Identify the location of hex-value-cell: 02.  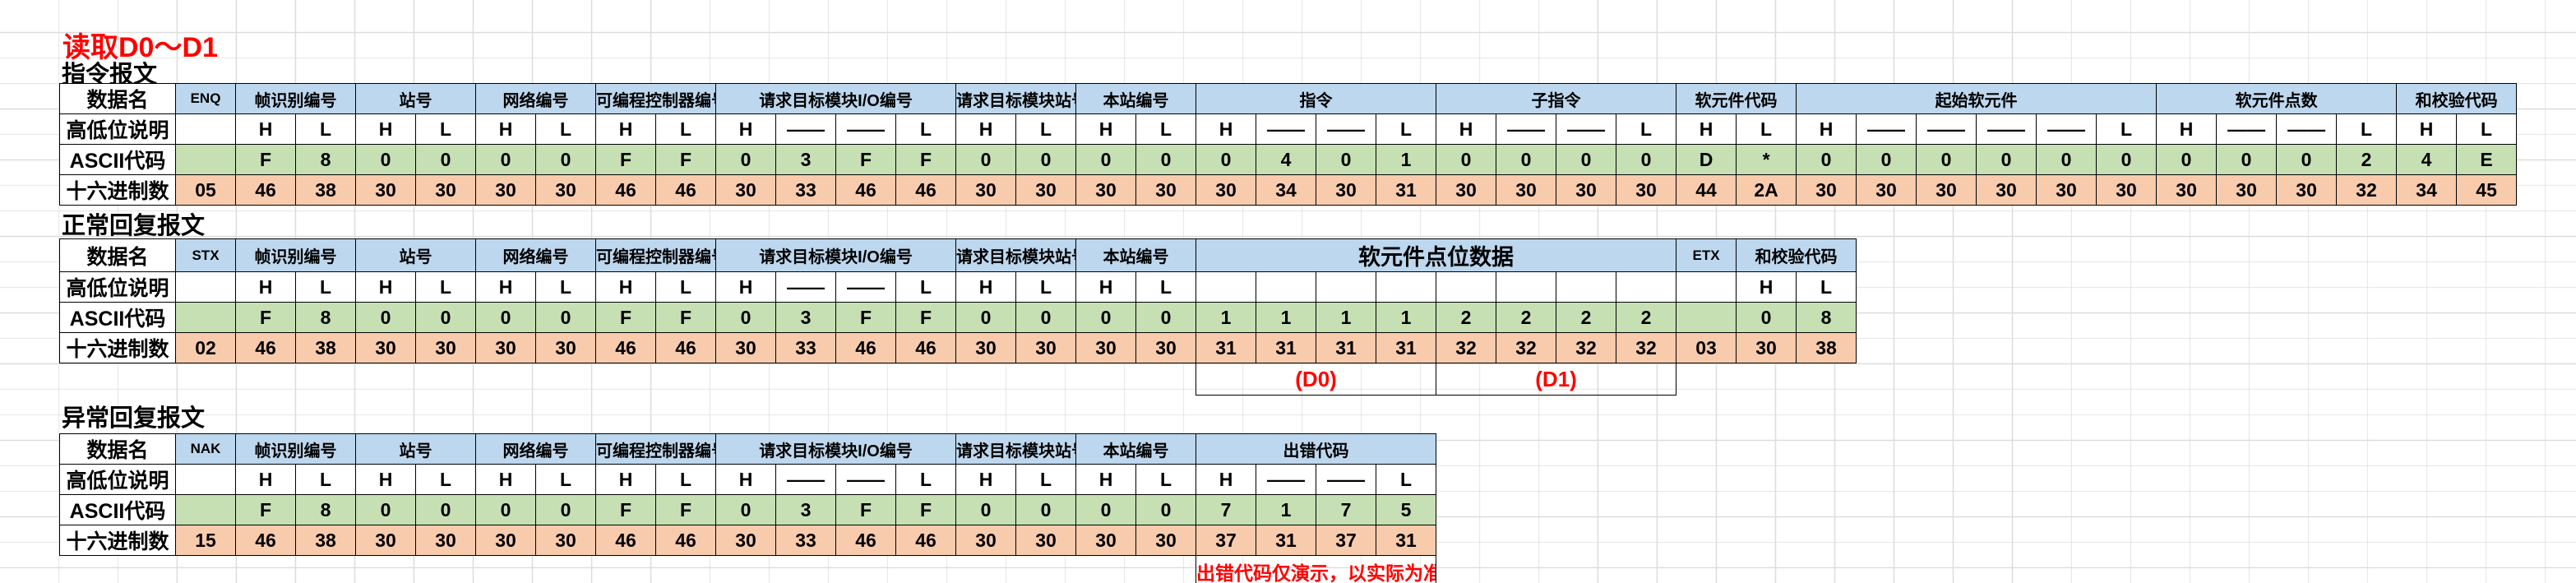
(205, 347).